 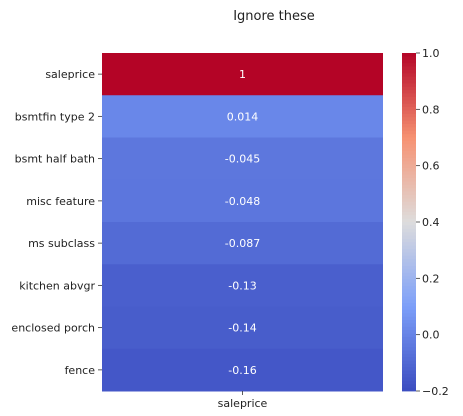 What do you see at coordinates (55, 159) in the screenshot?
I see `row-label: bsmt half bath` at bounding box center [55, 159].